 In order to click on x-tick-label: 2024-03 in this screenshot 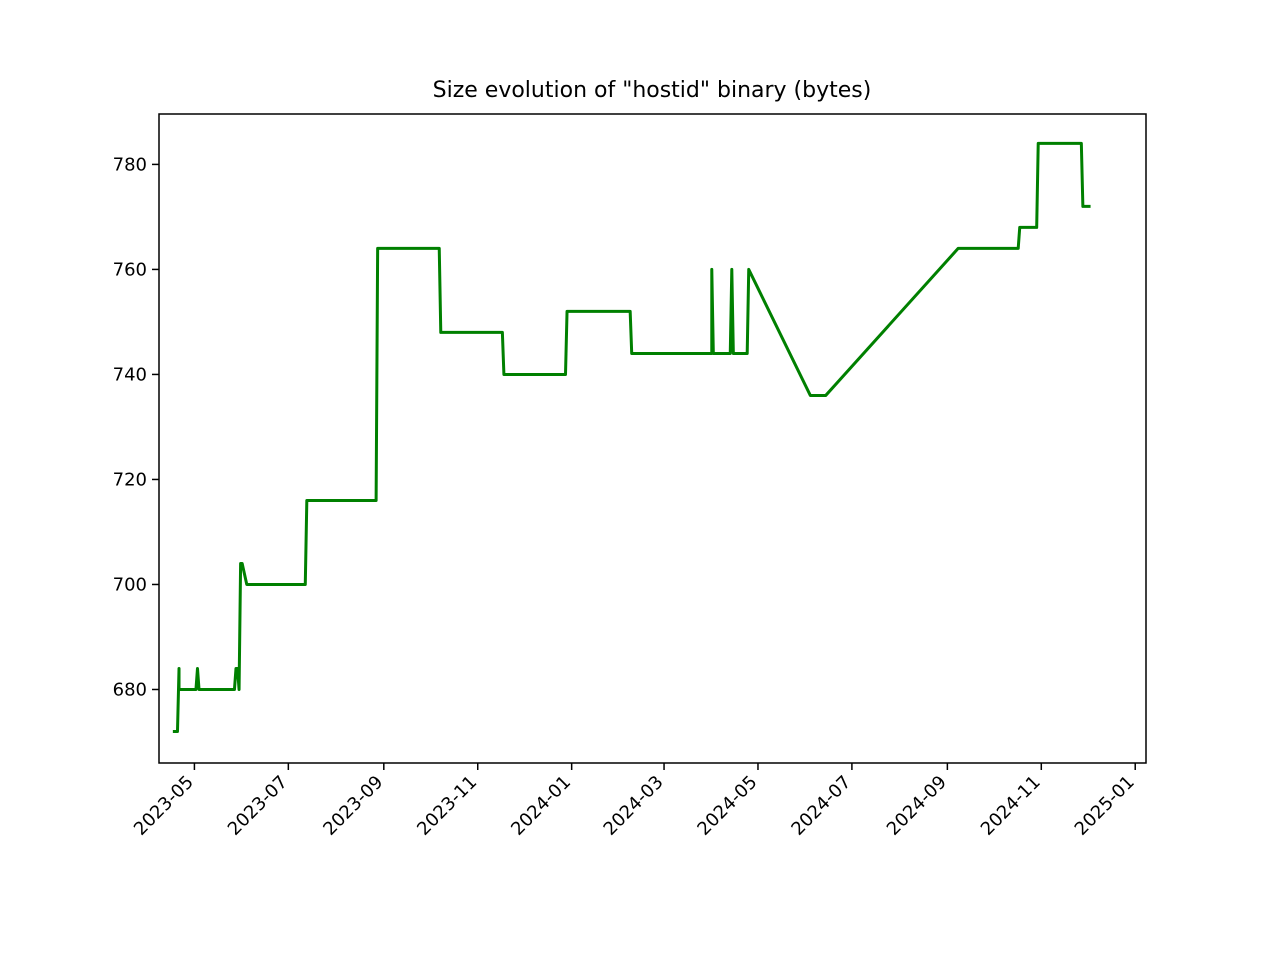, I will do `click(634, 806)`.